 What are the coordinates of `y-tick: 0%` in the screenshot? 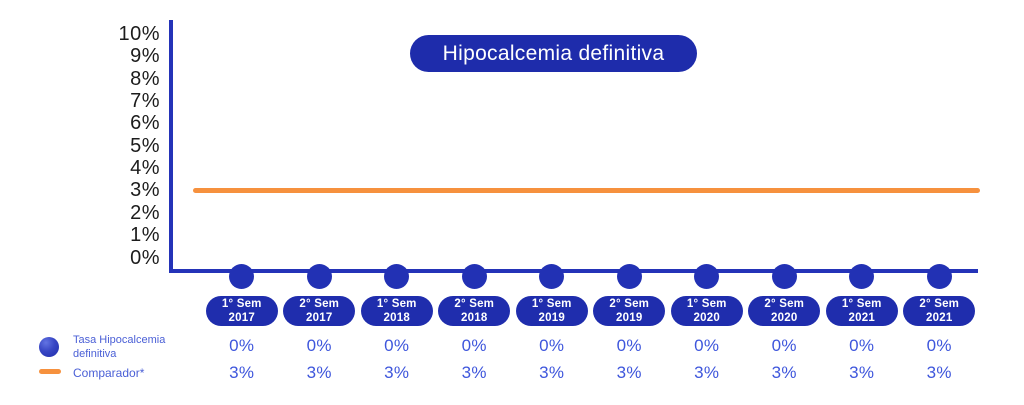 It's located at (145, 258).